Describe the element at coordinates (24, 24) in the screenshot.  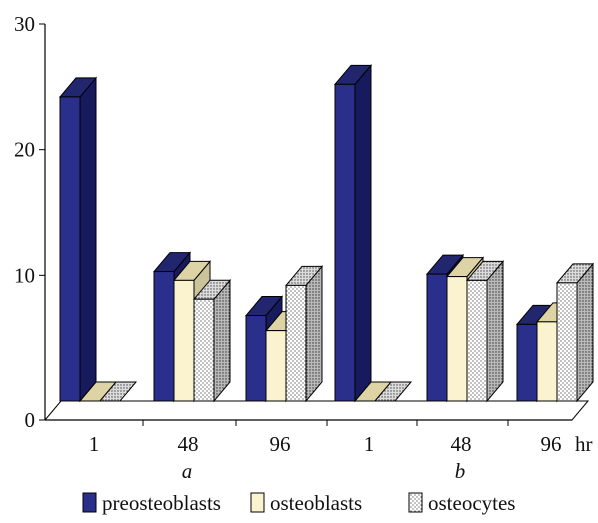
I see `y-tick-label: 30` at that location.